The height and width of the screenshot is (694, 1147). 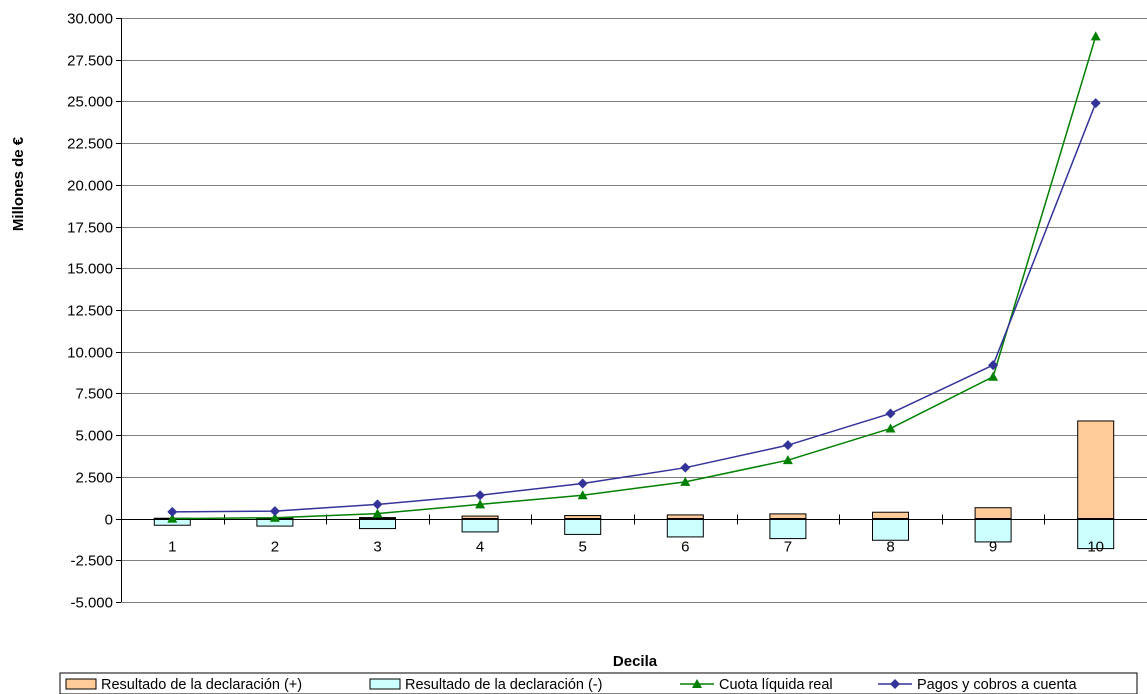 What do you see at coordinates (90, 61) in the screenshot?
I see `y-tick-label: 27.500` at bounding box center [90, 61].